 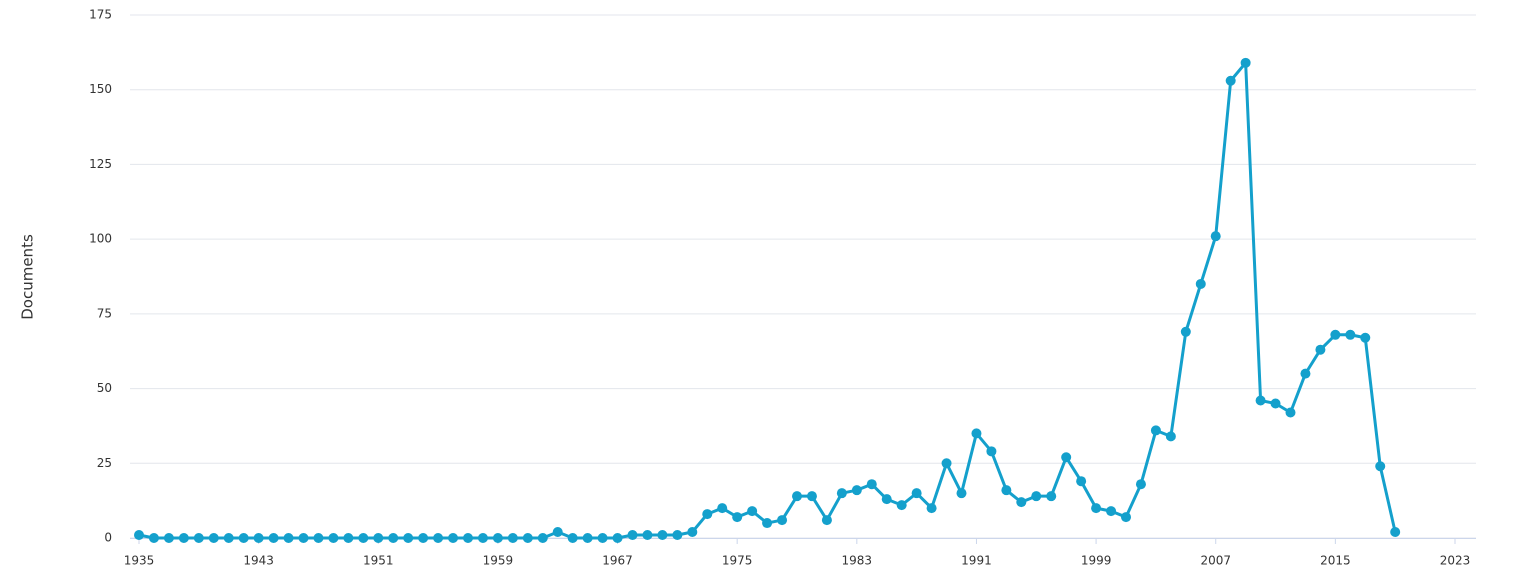 I want to click on x-tick-label: 1951, so click(x=378, y=561).